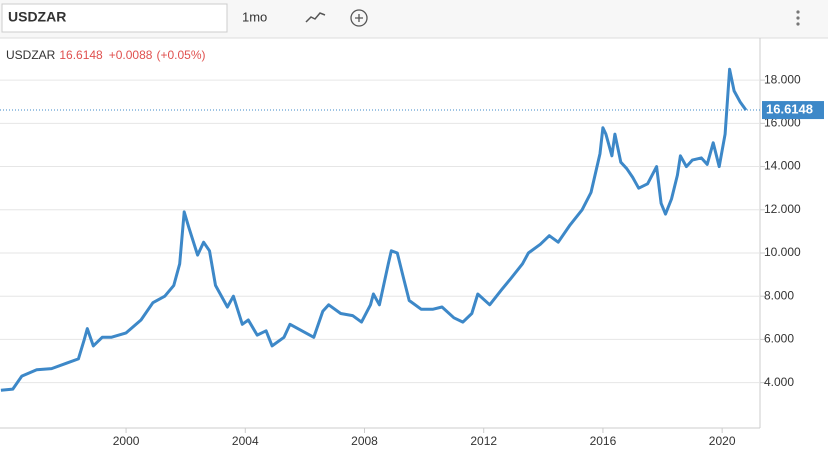  What do you see at coordinates (254, 16) in the screenshot?
I see `period-button: 1mo` at bounding box center [254, 16].